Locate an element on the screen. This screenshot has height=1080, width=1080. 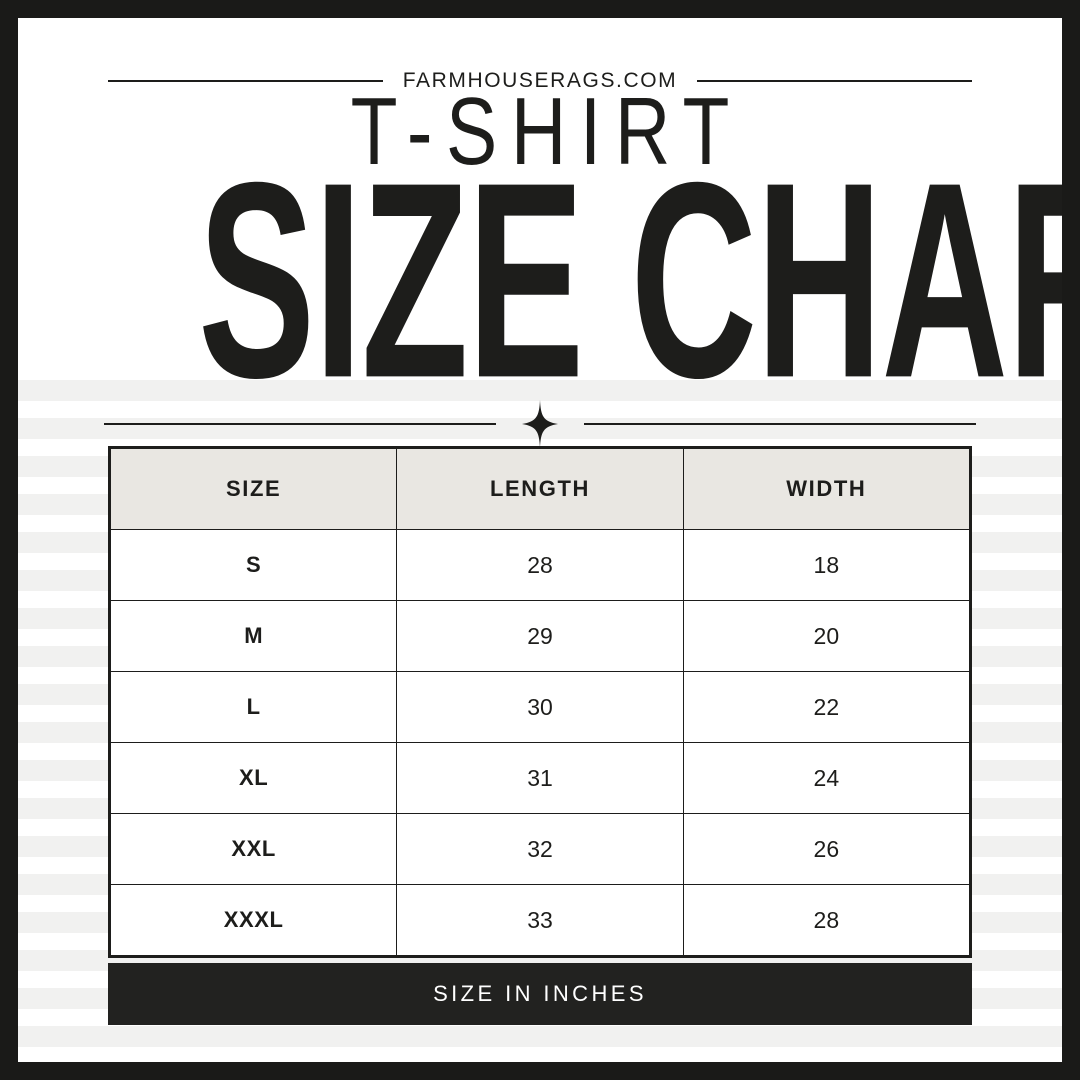
brand-name: FARMHOUSERAGS.COM is located at coordinates (540, 80).